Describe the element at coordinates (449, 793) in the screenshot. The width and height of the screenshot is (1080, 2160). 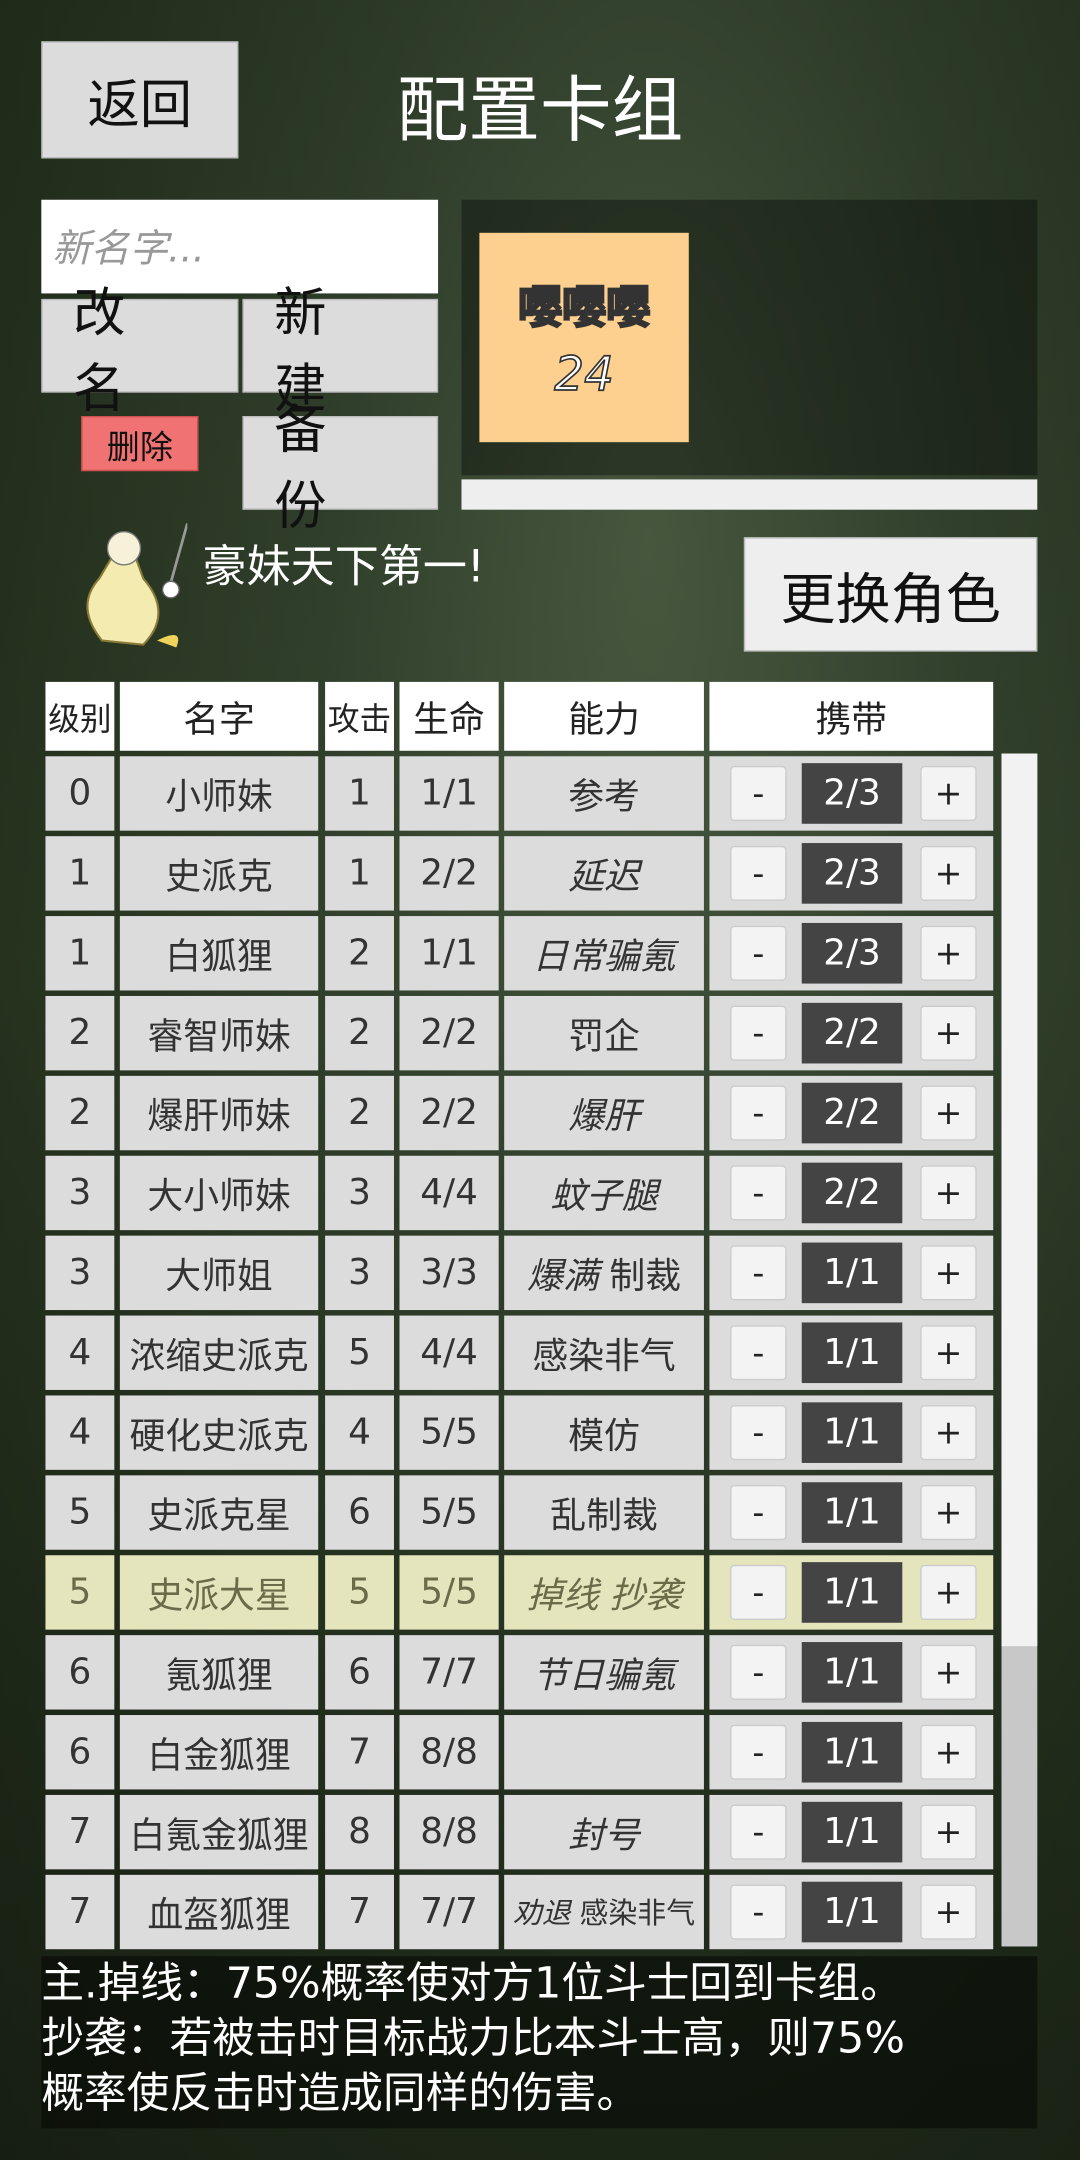
I see `hp-cell: 1/1` at that location.